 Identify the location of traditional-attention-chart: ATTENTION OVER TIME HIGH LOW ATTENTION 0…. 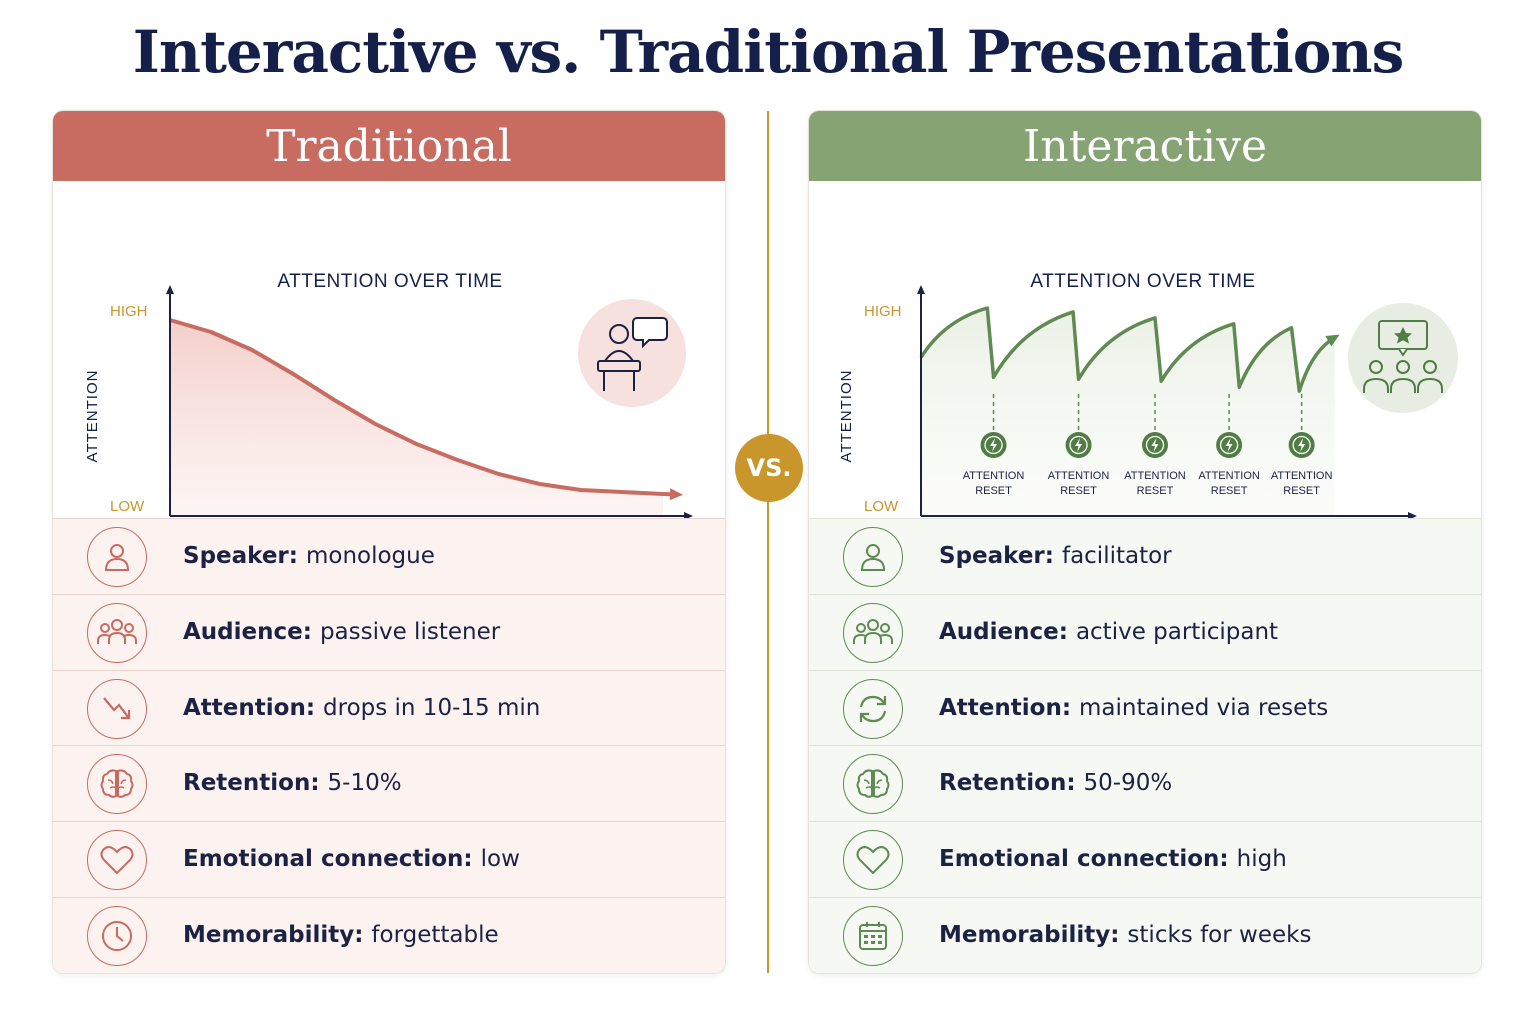
(388, 394).